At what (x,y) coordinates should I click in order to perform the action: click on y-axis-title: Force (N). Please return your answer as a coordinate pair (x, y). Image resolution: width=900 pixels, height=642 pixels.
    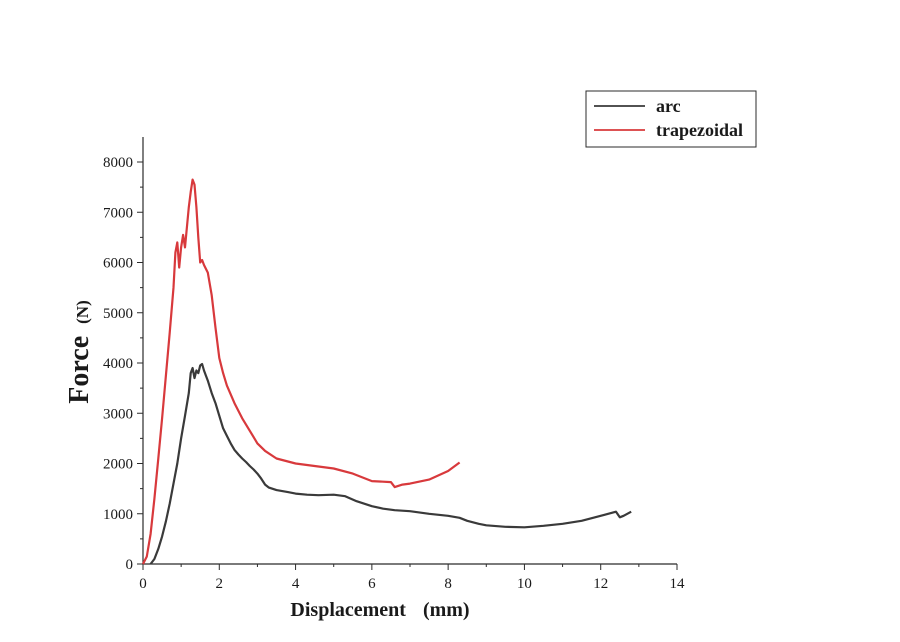
    Looking at the image, I should click on (79, 352).